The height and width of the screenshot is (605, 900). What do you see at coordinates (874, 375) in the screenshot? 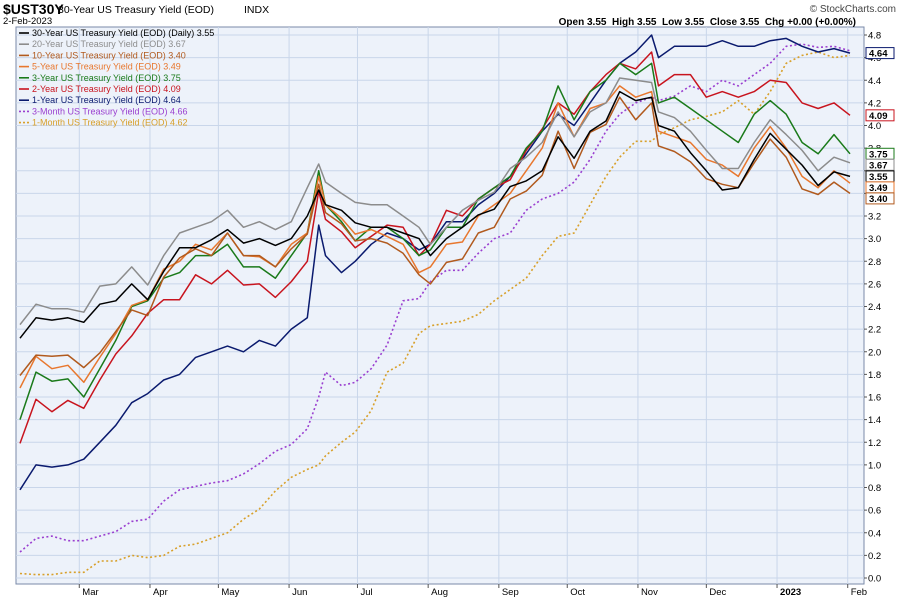
I see `y-tick-label: 1.8` at bounding box center [874, 375].